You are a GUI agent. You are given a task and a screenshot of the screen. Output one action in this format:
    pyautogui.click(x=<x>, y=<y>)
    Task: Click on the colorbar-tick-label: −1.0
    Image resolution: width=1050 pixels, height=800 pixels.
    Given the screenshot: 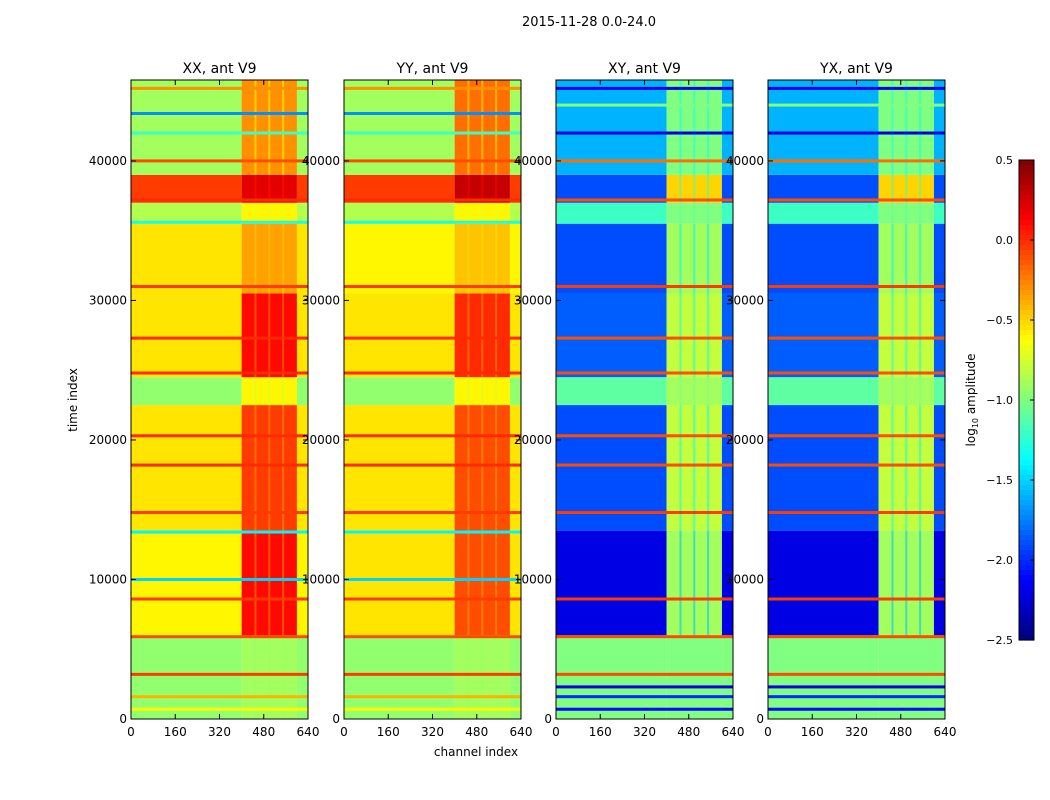 What is the action you would take?
    pyautogui.click(x=999, y=400)
    